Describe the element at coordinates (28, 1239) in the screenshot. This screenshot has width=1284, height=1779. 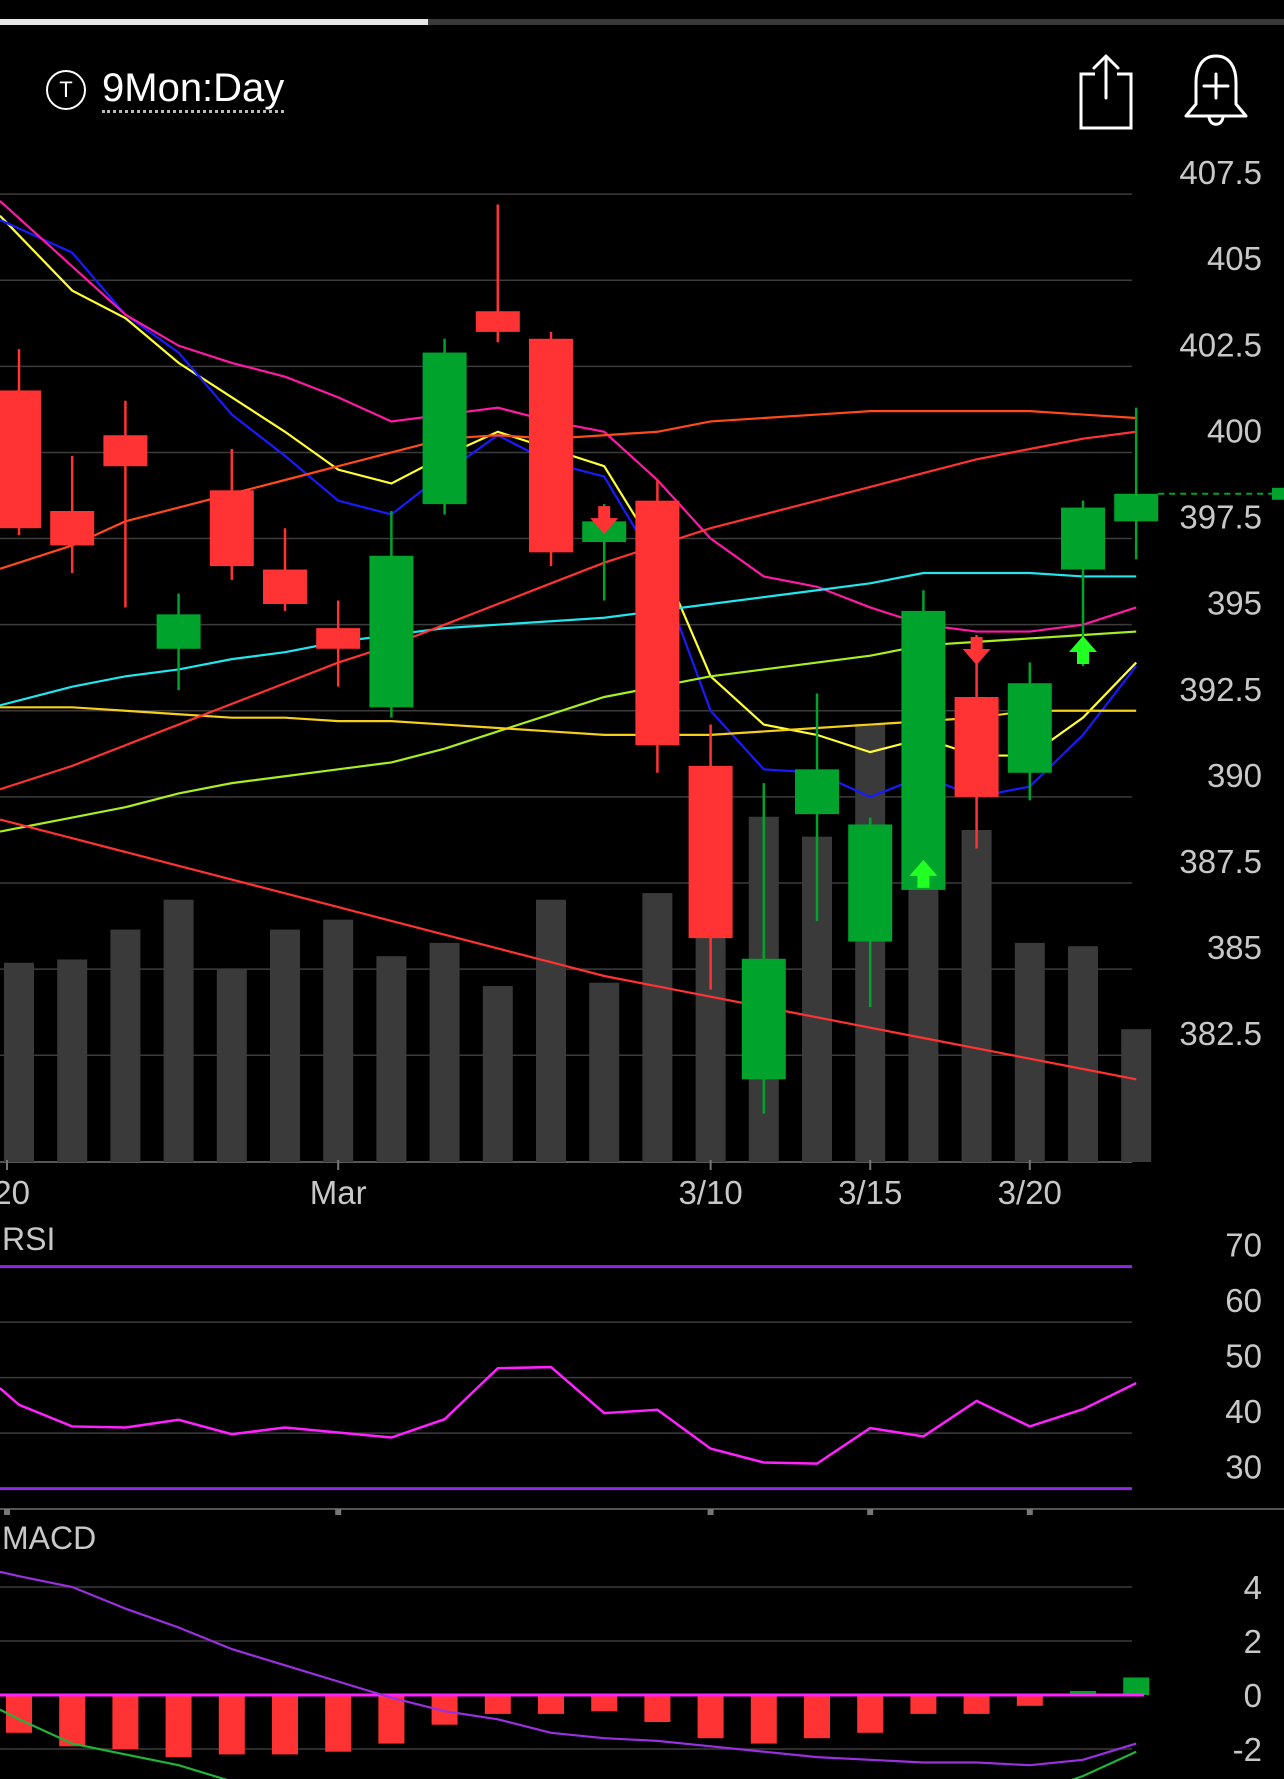
I see `rsi-title: RSI` at that location.